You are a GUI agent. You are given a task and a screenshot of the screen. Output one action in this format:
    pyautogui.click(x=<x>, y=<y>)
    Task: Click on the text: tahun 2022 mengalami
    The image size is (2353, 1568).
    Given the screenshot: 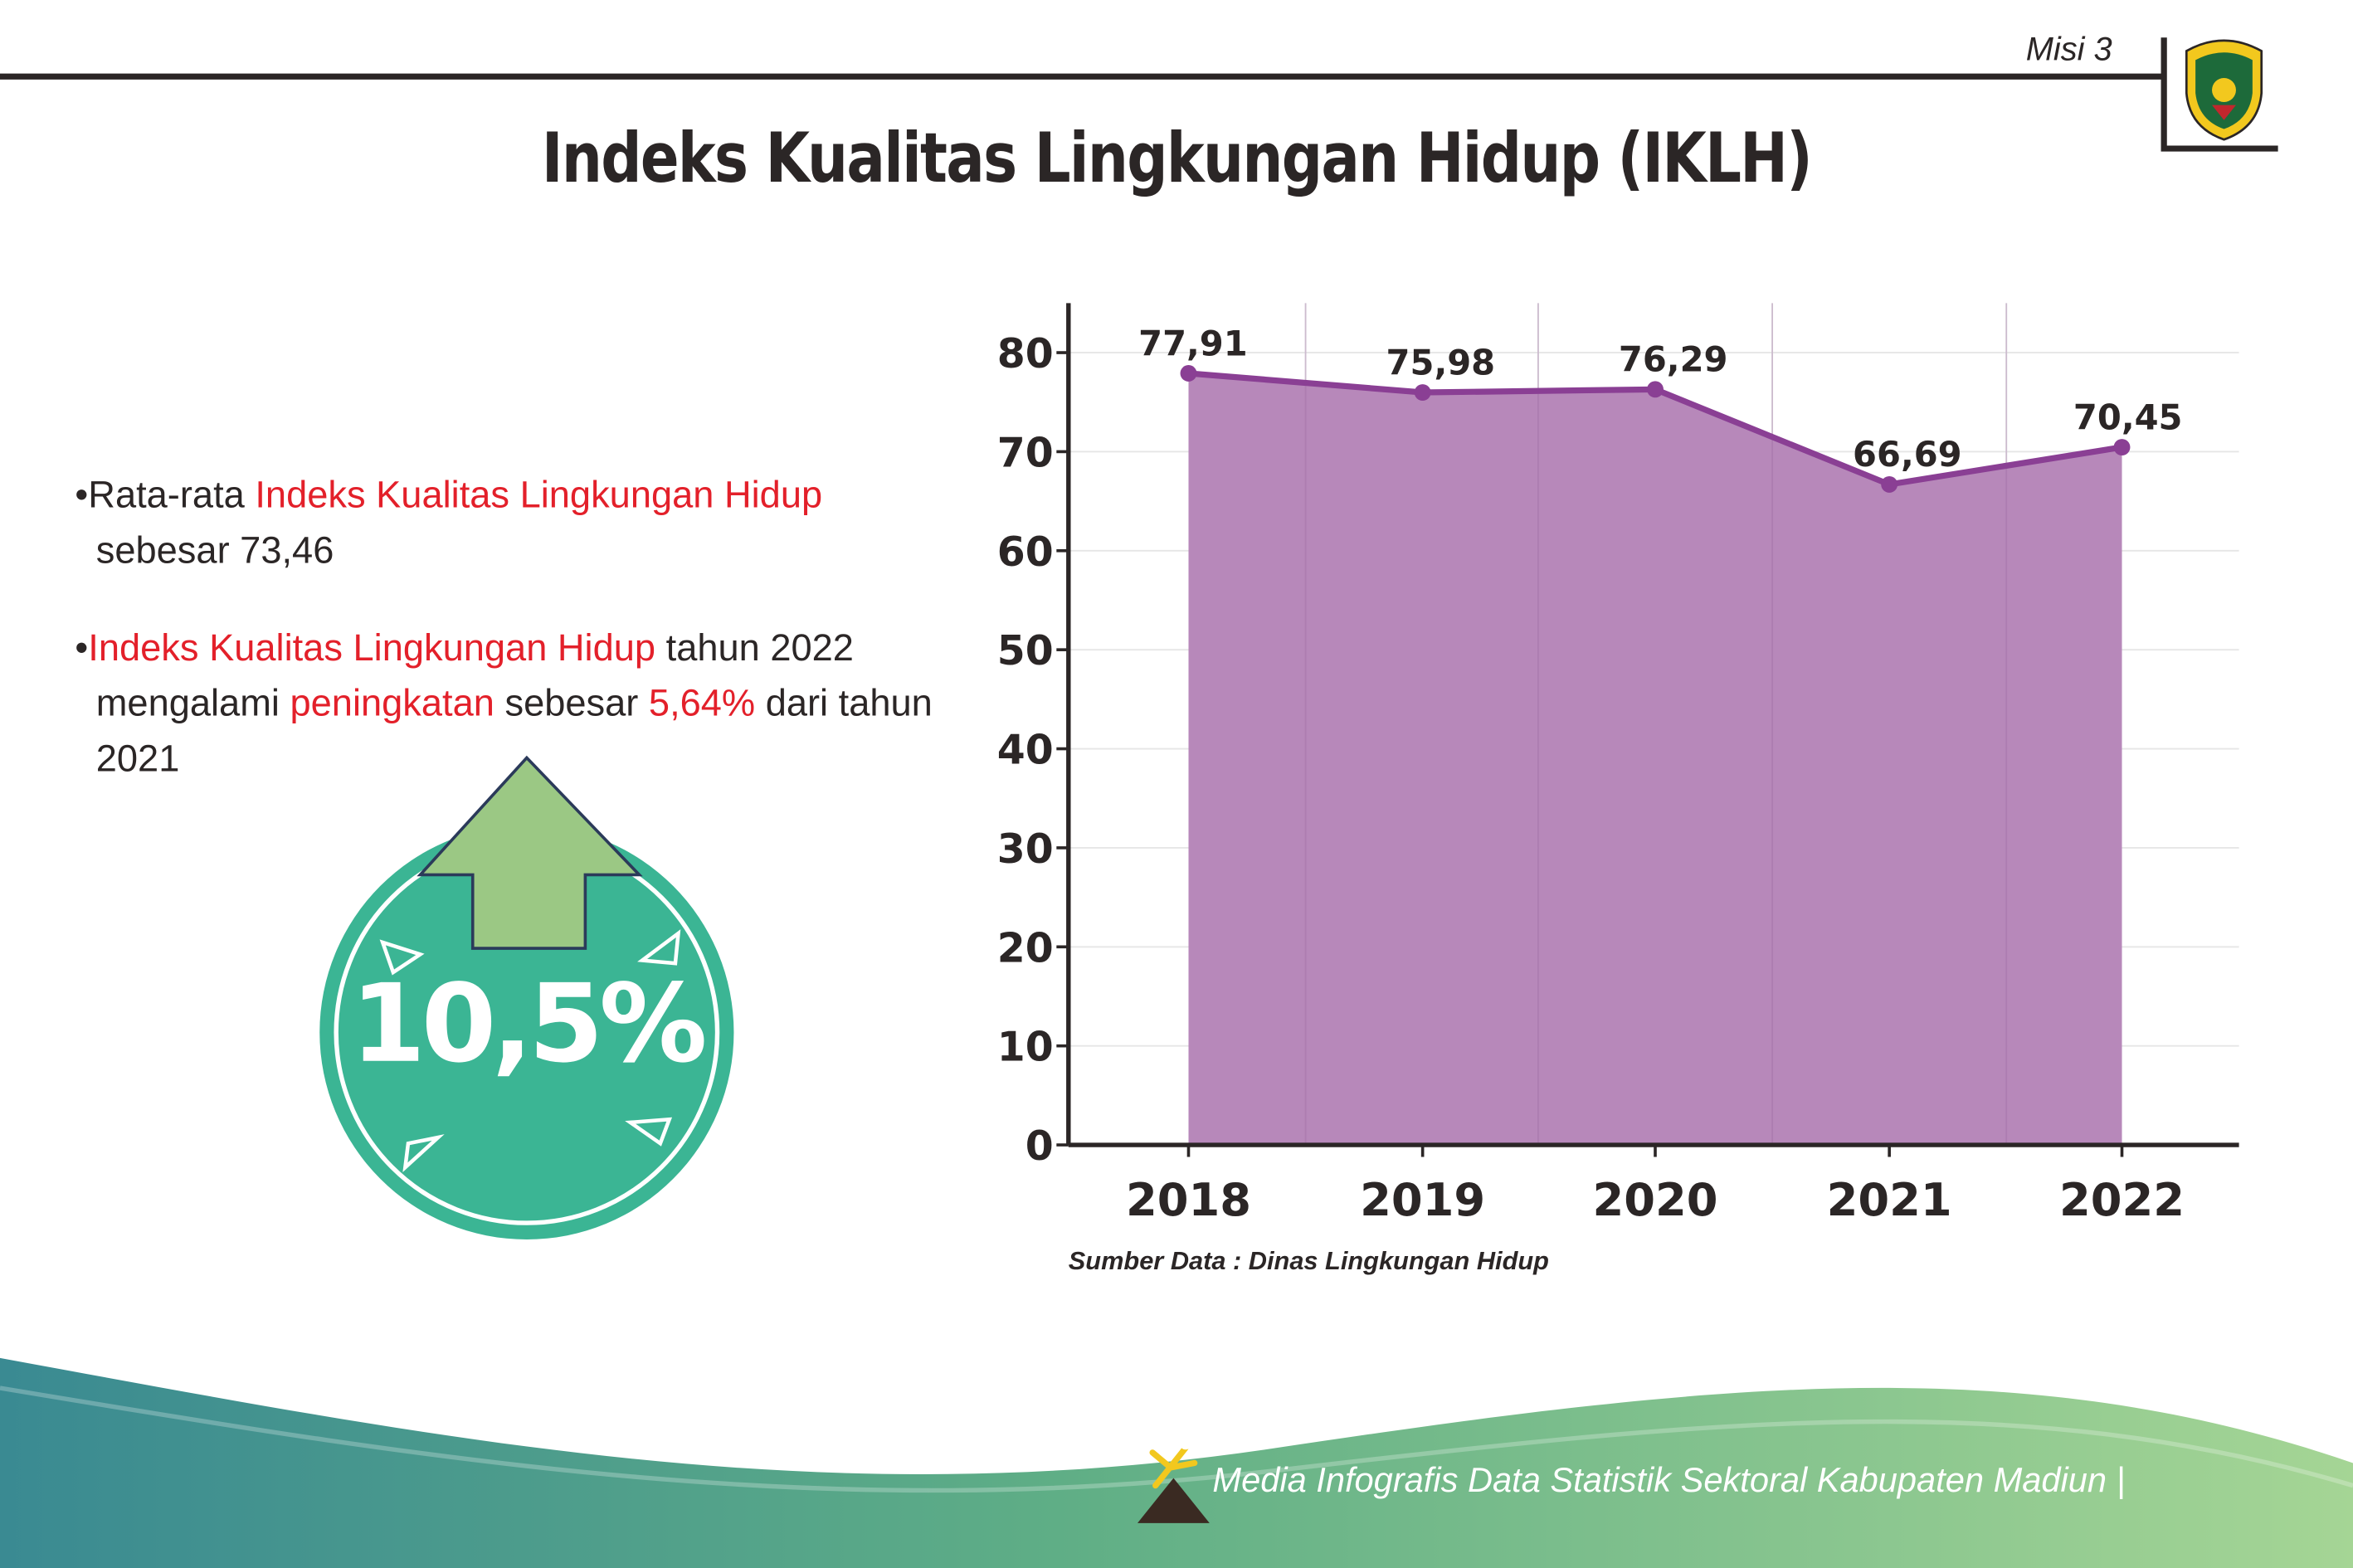 What is the action you would take?
    pyautogui.click(x=474, y=676)
    